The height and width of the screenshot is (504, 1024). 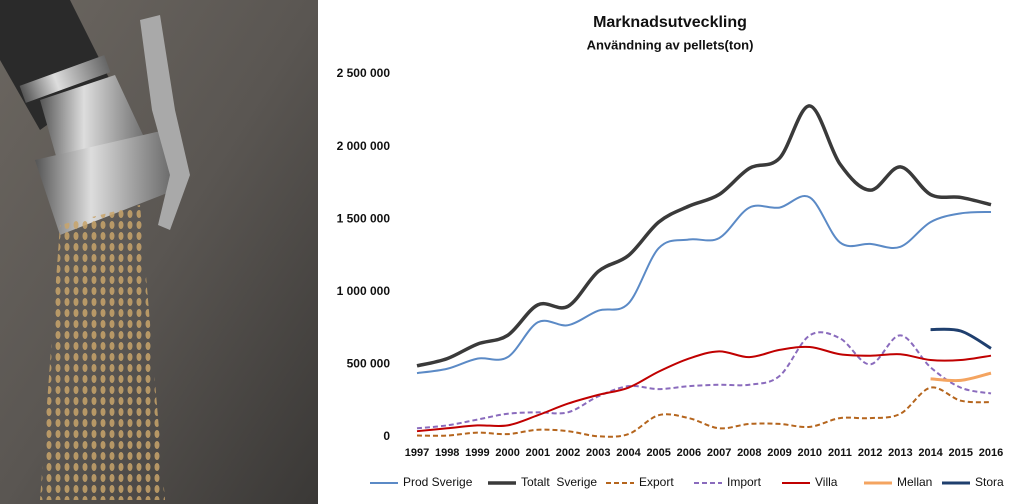 I want to click on x-tick-label: 1997, so click(x=417, y=453).